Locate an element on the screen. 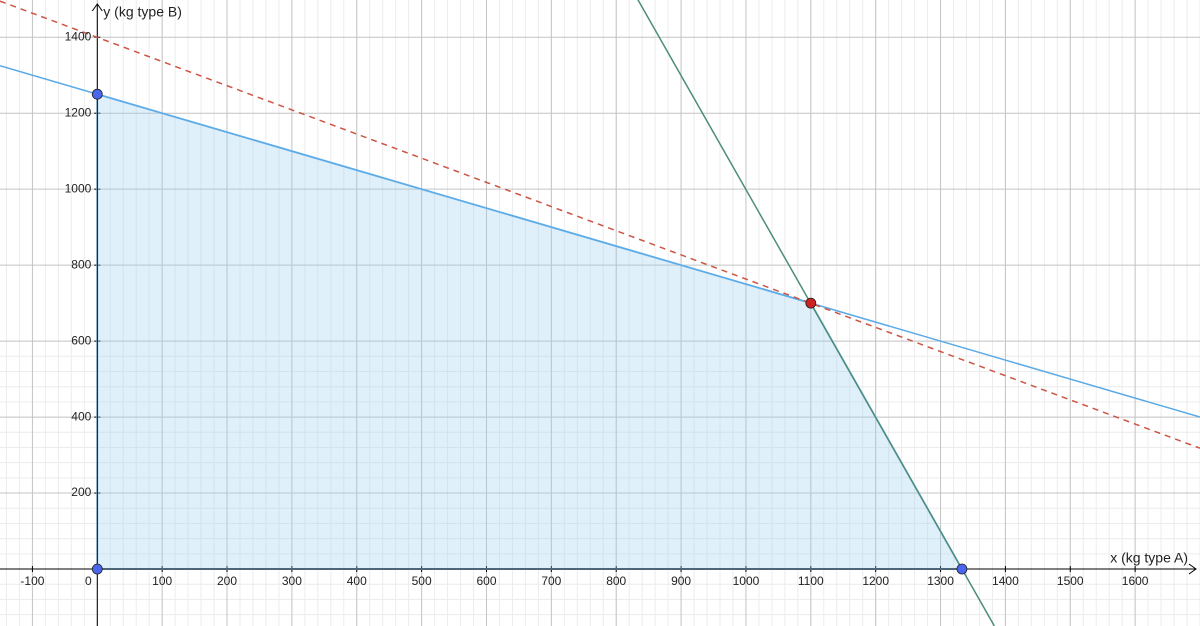  x-tick-label: 1100 is located at coordinates (811, 581).